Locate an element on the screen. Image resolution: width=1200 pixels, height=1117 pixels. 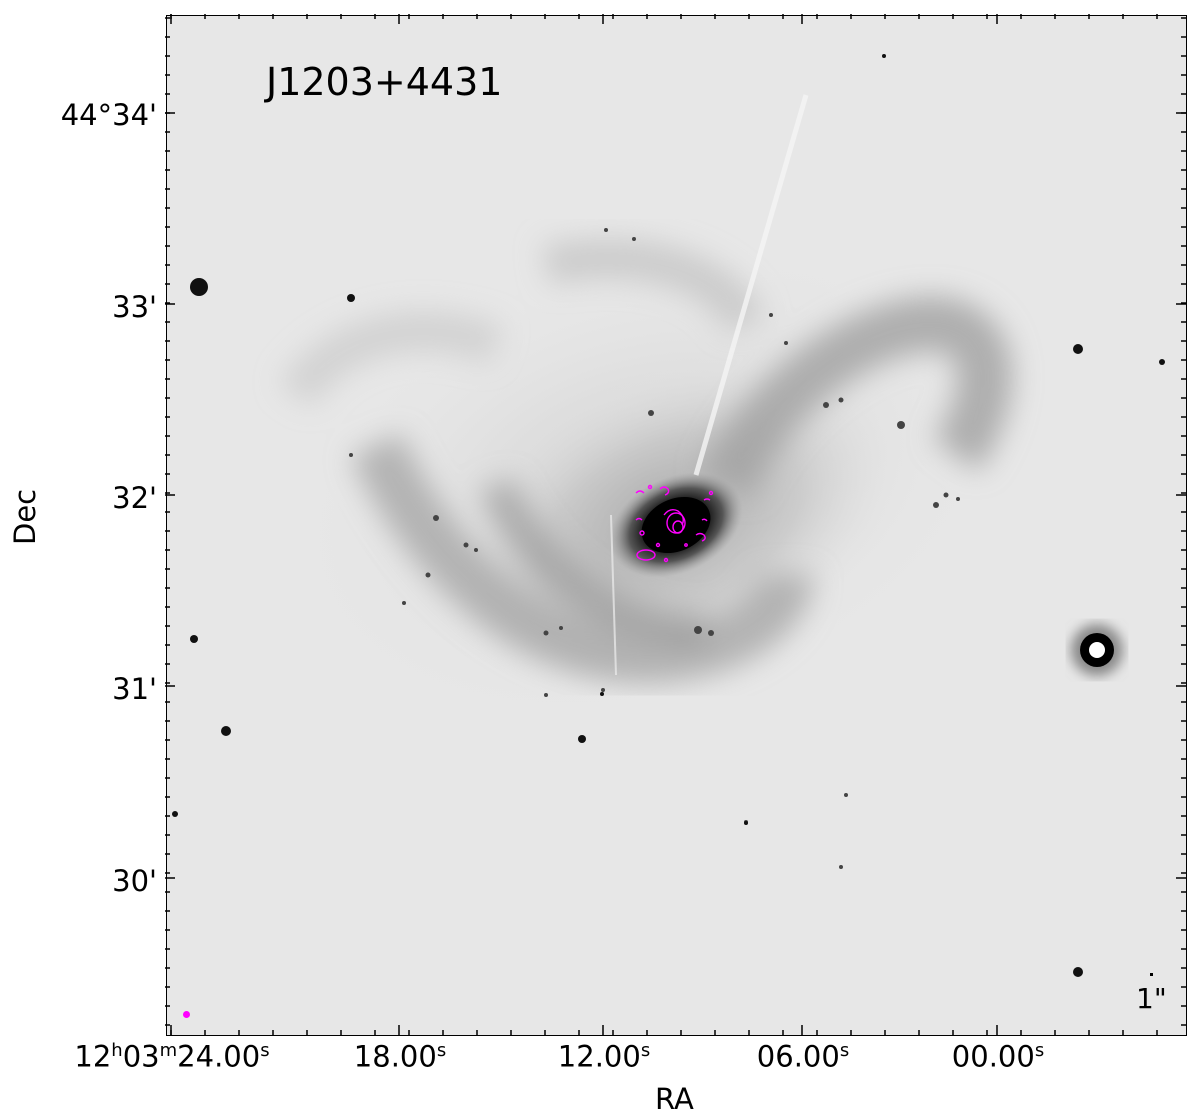
y-tick-label: 31' is located at coordinates (134, 689).